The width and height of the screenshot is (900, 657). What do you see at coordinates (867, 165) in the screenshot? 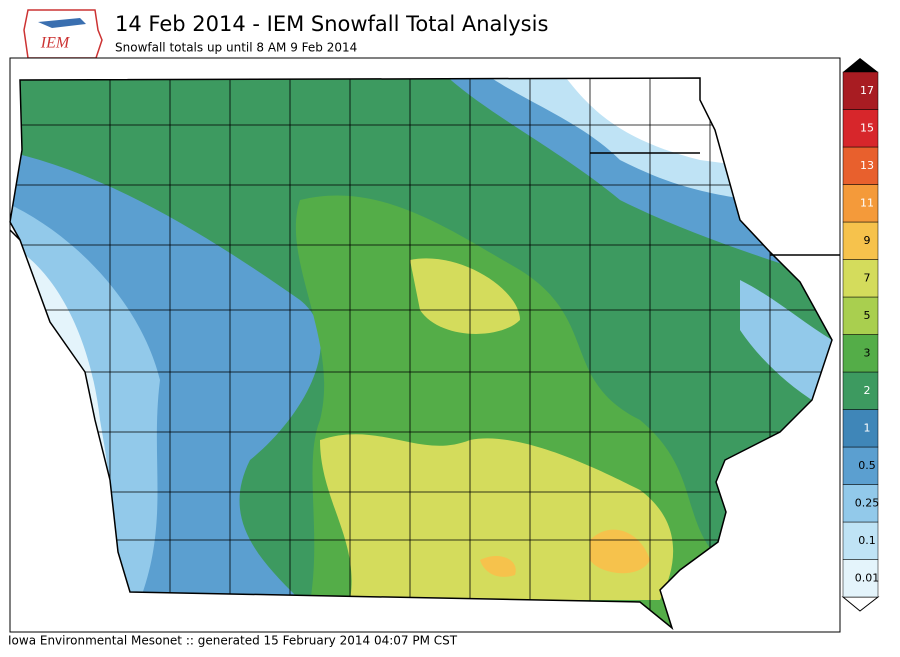
I see `colorbar-label: 13` at bounding box center [867, 165].